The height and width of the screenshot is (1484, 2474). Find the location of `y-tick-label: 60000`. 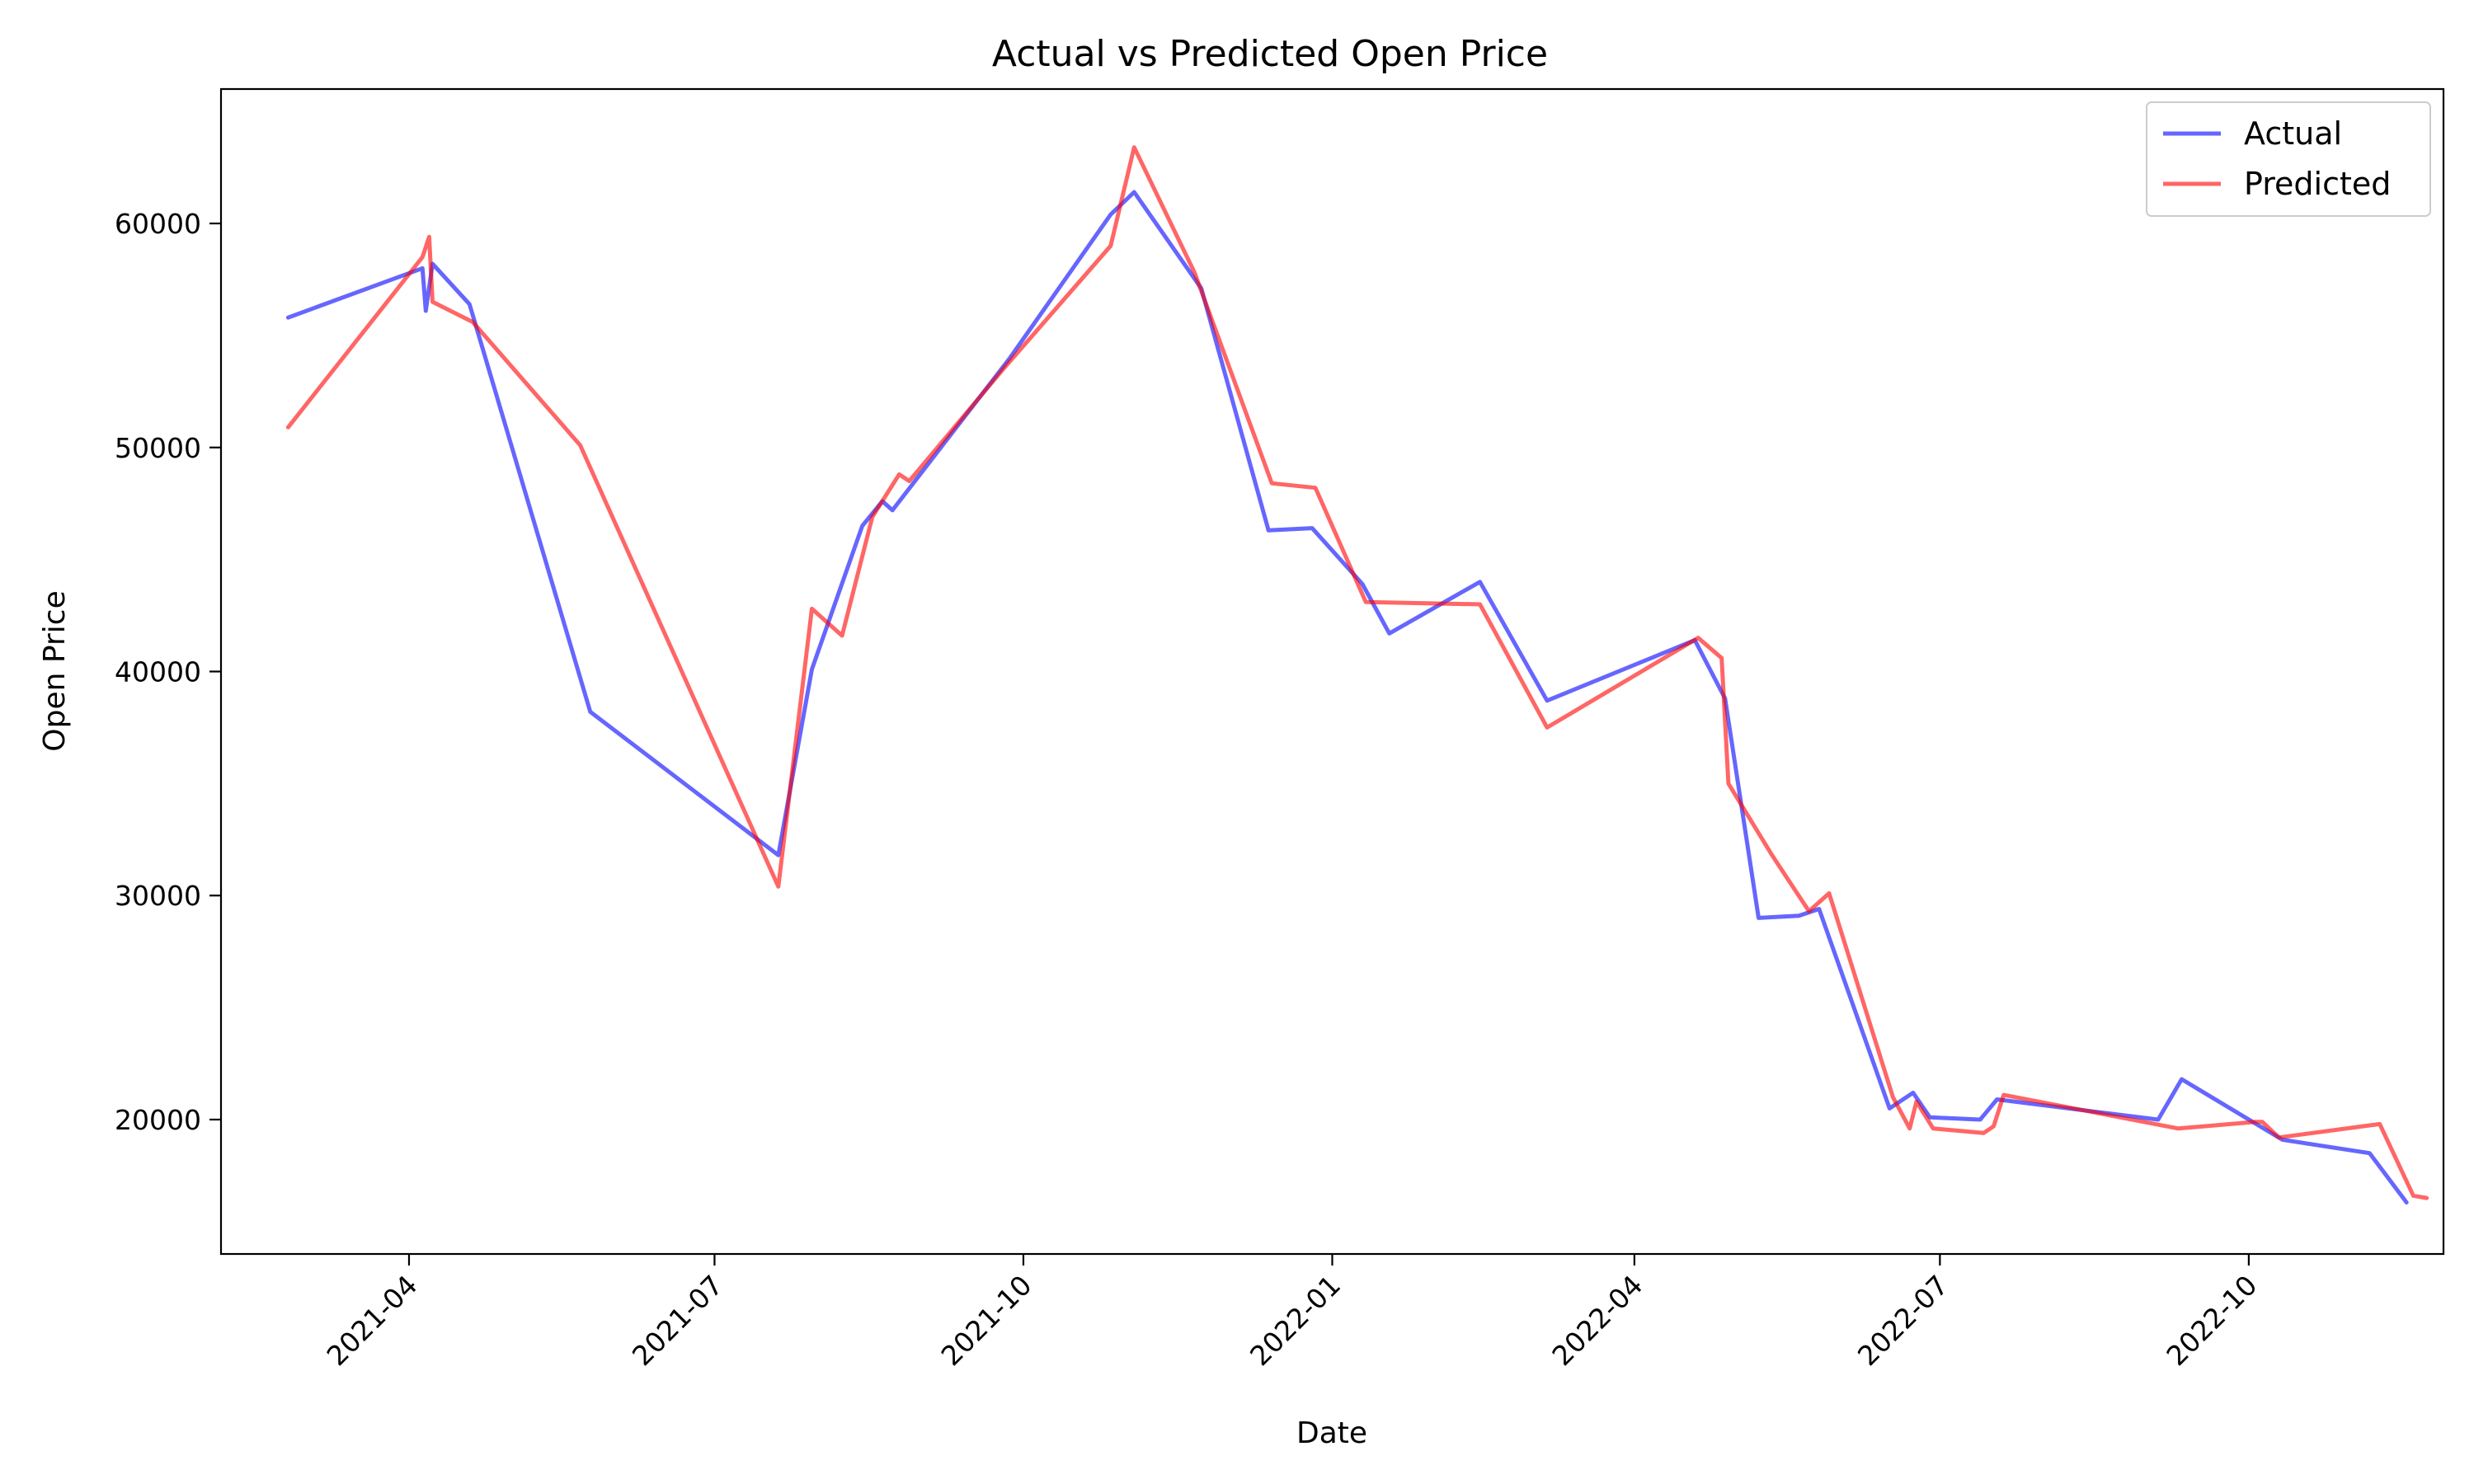

y-tick-label: 60000 is located at coordinates (158, 224).